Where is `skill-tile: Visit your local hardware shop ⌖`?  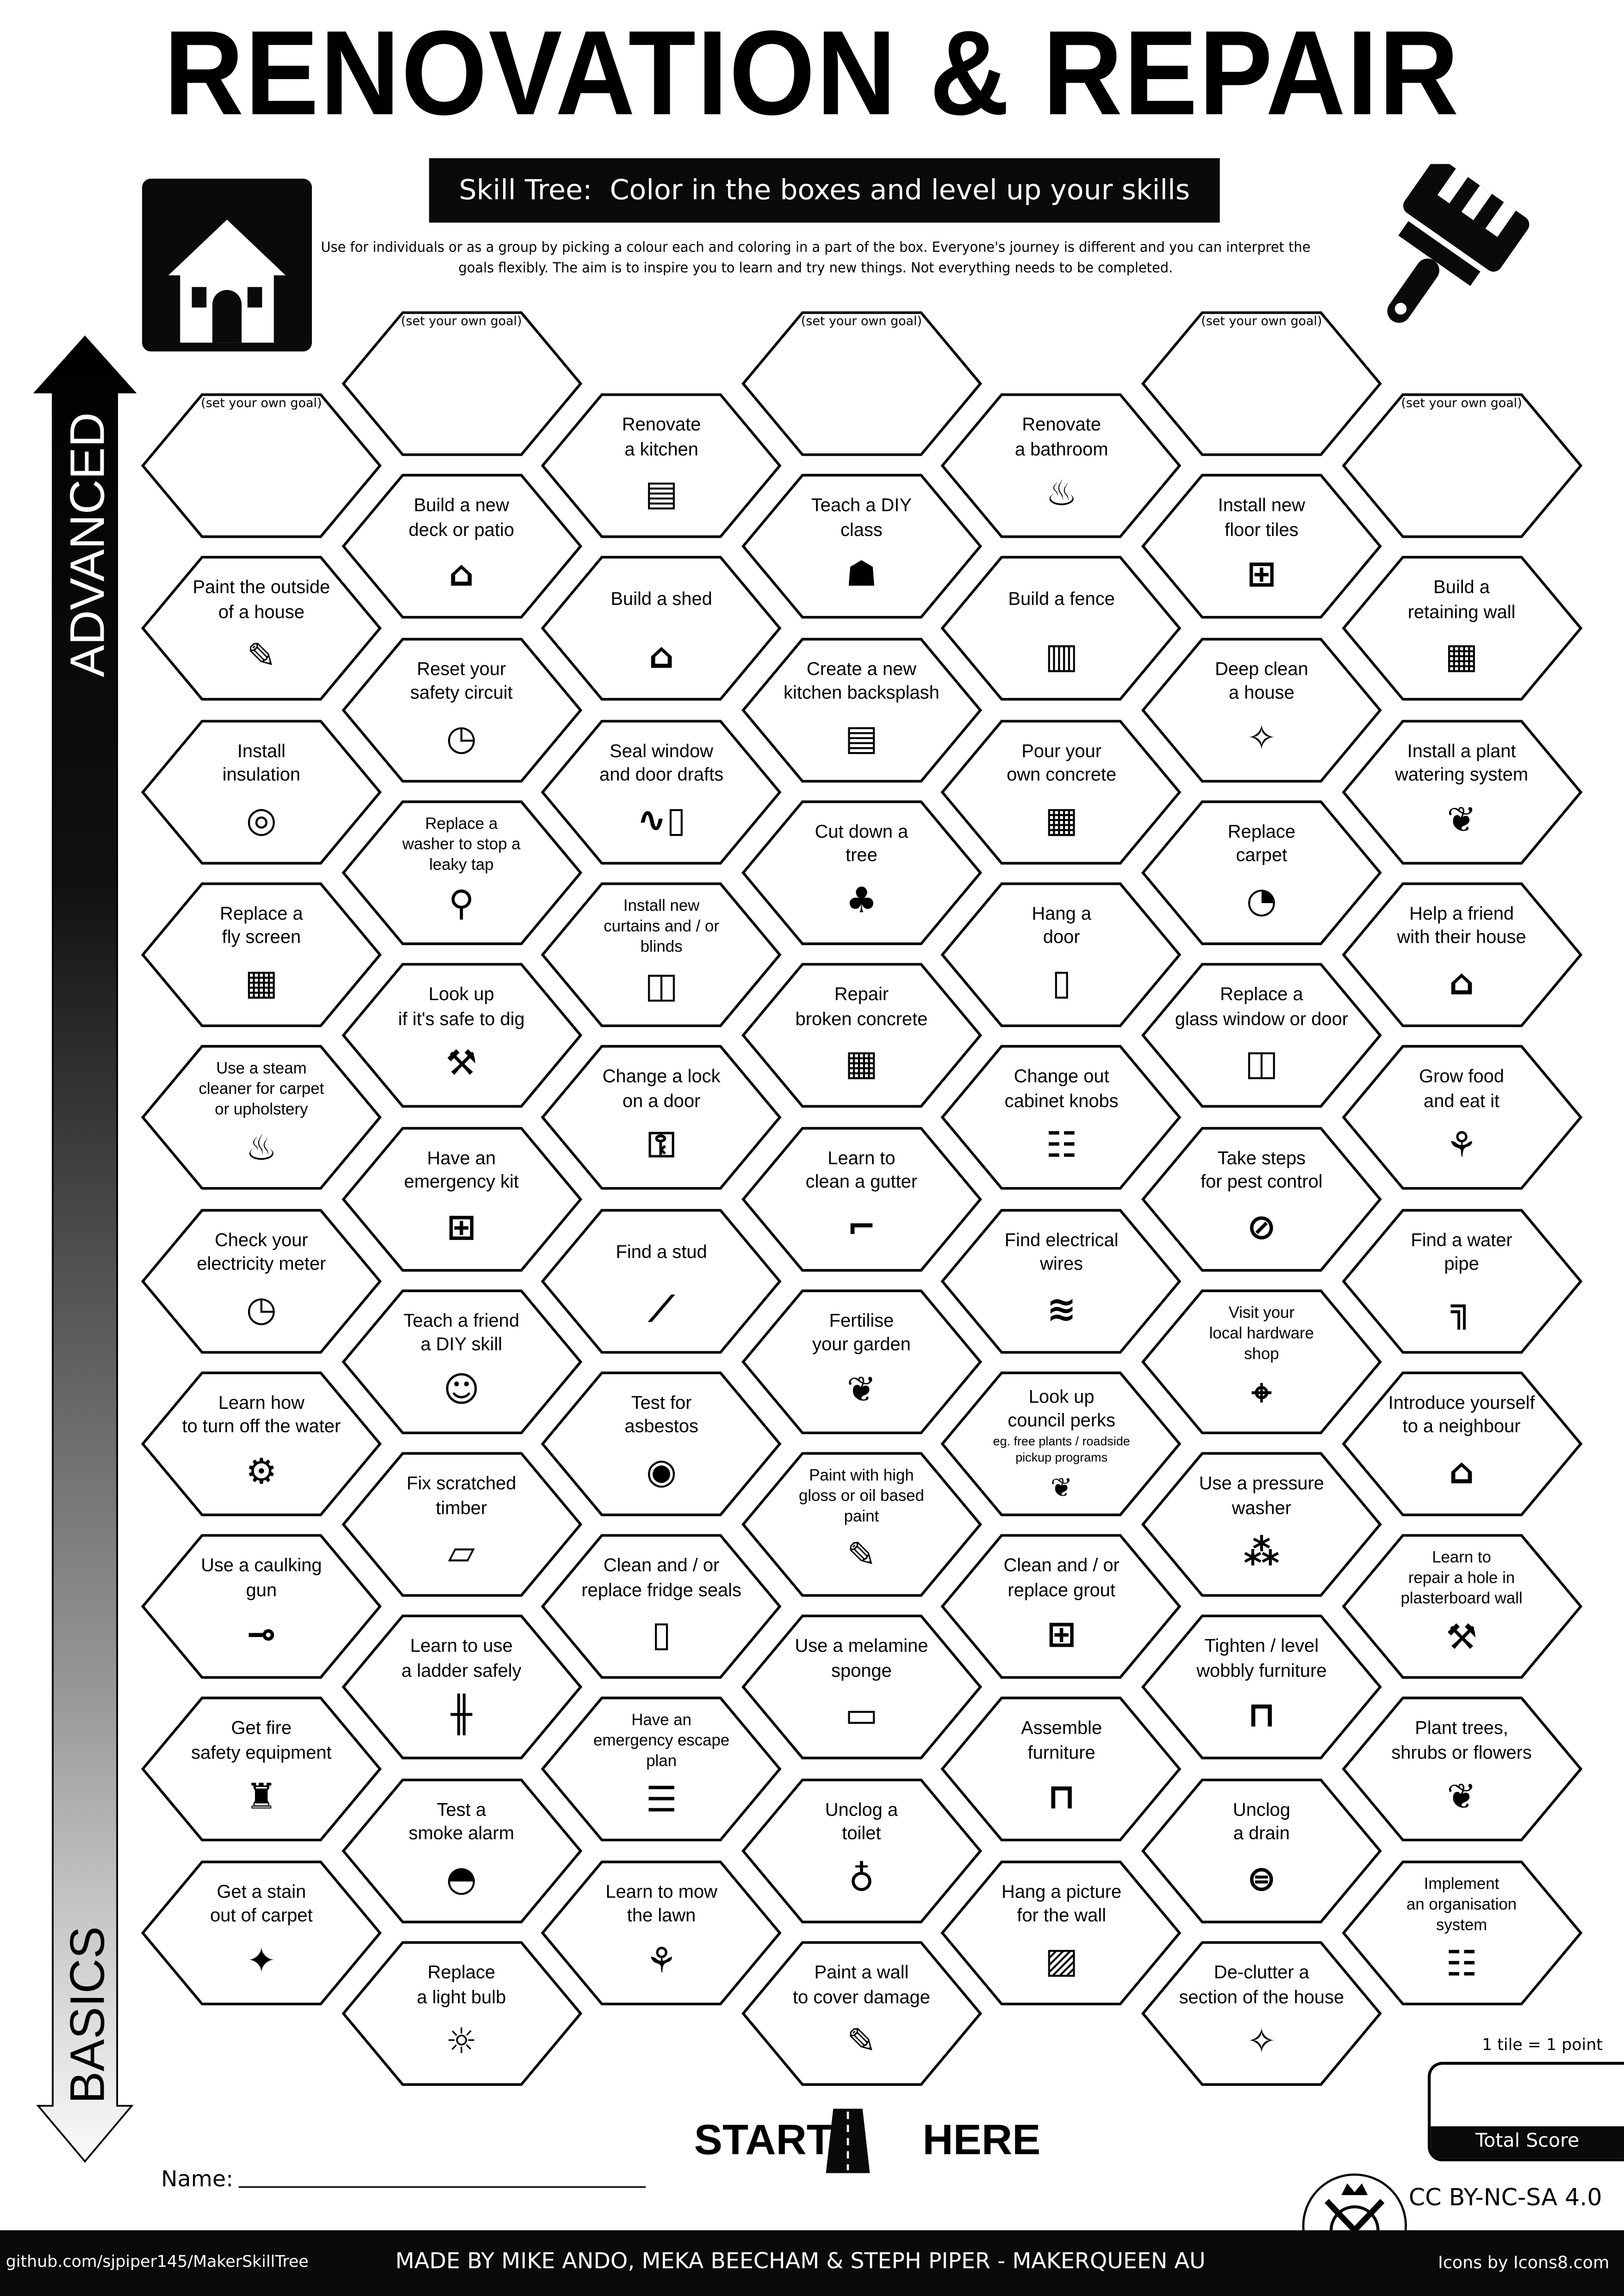 skill-tile: Visit your local hardware shop ⌖ is located at coordinates (1261, 1361).